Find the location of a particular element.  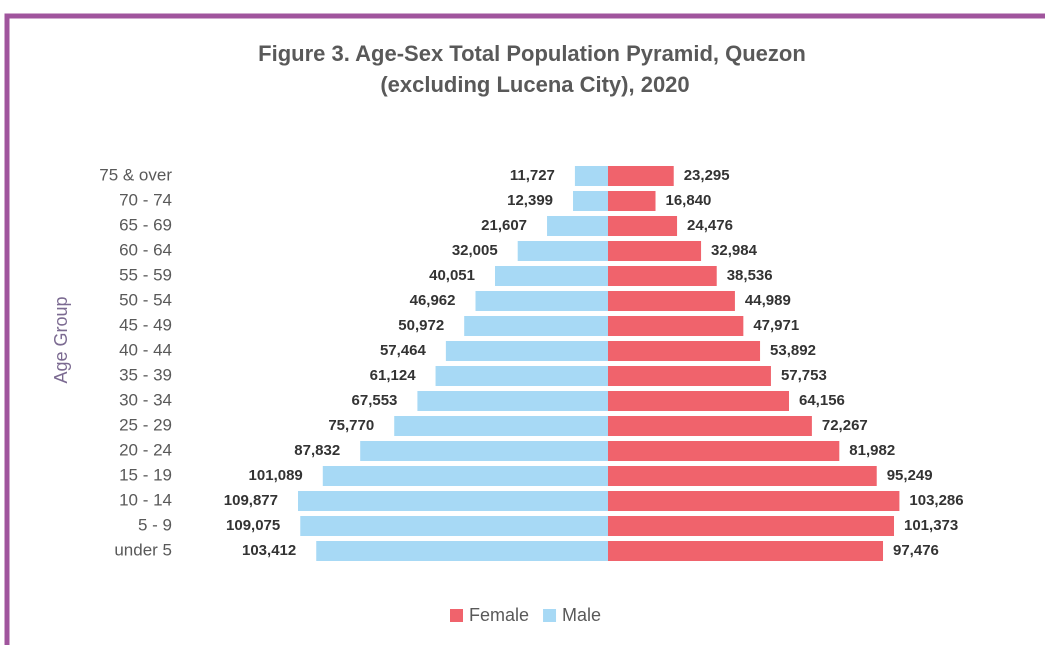

y-tick-label: 25 - 29 is located at coordinates (145, 424).